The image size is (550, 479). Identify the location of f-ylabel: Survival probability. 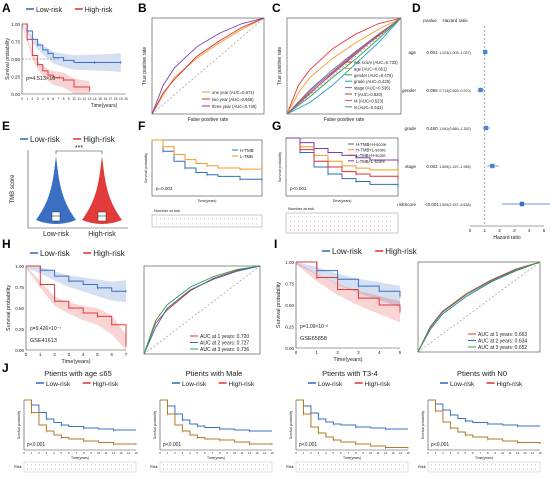
(146, 168).